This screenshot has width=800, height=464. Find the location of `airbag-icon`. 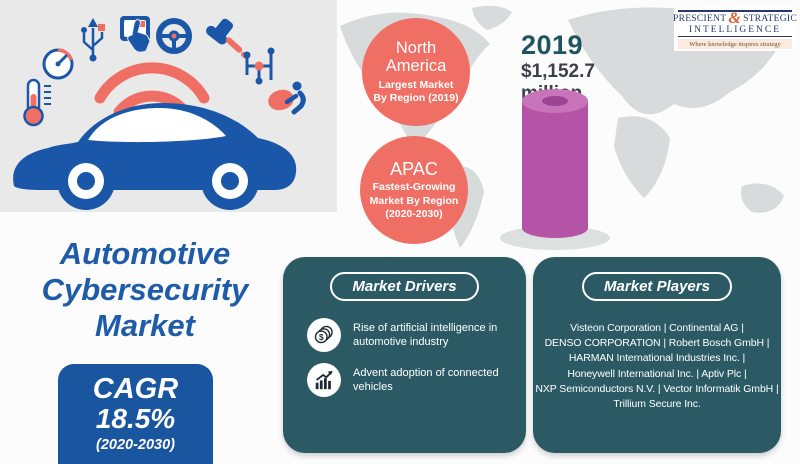

airbag-icon is located at coordinates (287, 98).